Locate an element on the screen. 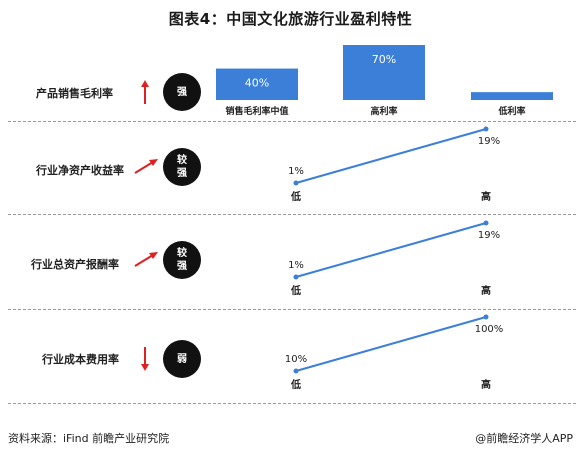 The image size is (581, 457). bar-value-label: 10% is located at coordinates (512, 106).